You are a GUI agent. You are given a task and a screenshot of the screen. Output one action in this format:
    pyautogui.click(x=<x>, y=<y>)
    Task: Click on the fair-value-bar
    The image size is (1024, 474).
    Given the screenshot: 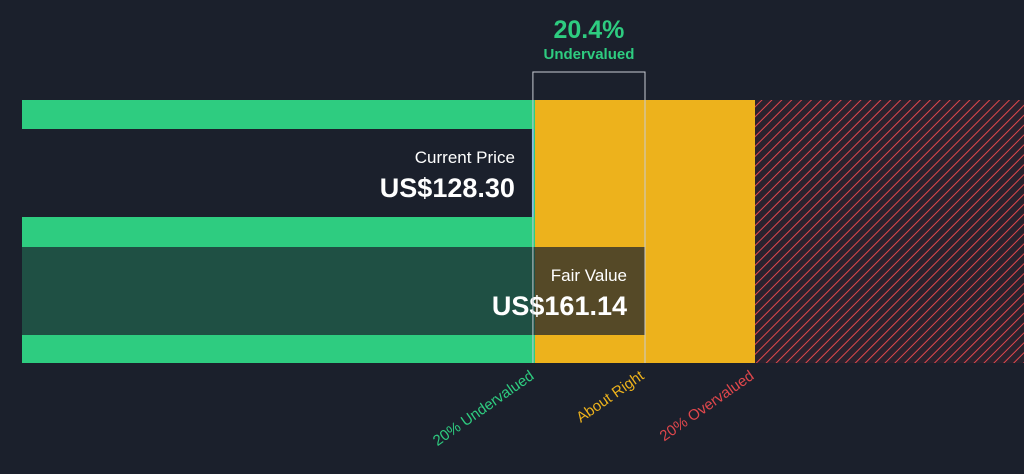 What is the action you would take?
    pyautogui.click(x=333, y=291)
    